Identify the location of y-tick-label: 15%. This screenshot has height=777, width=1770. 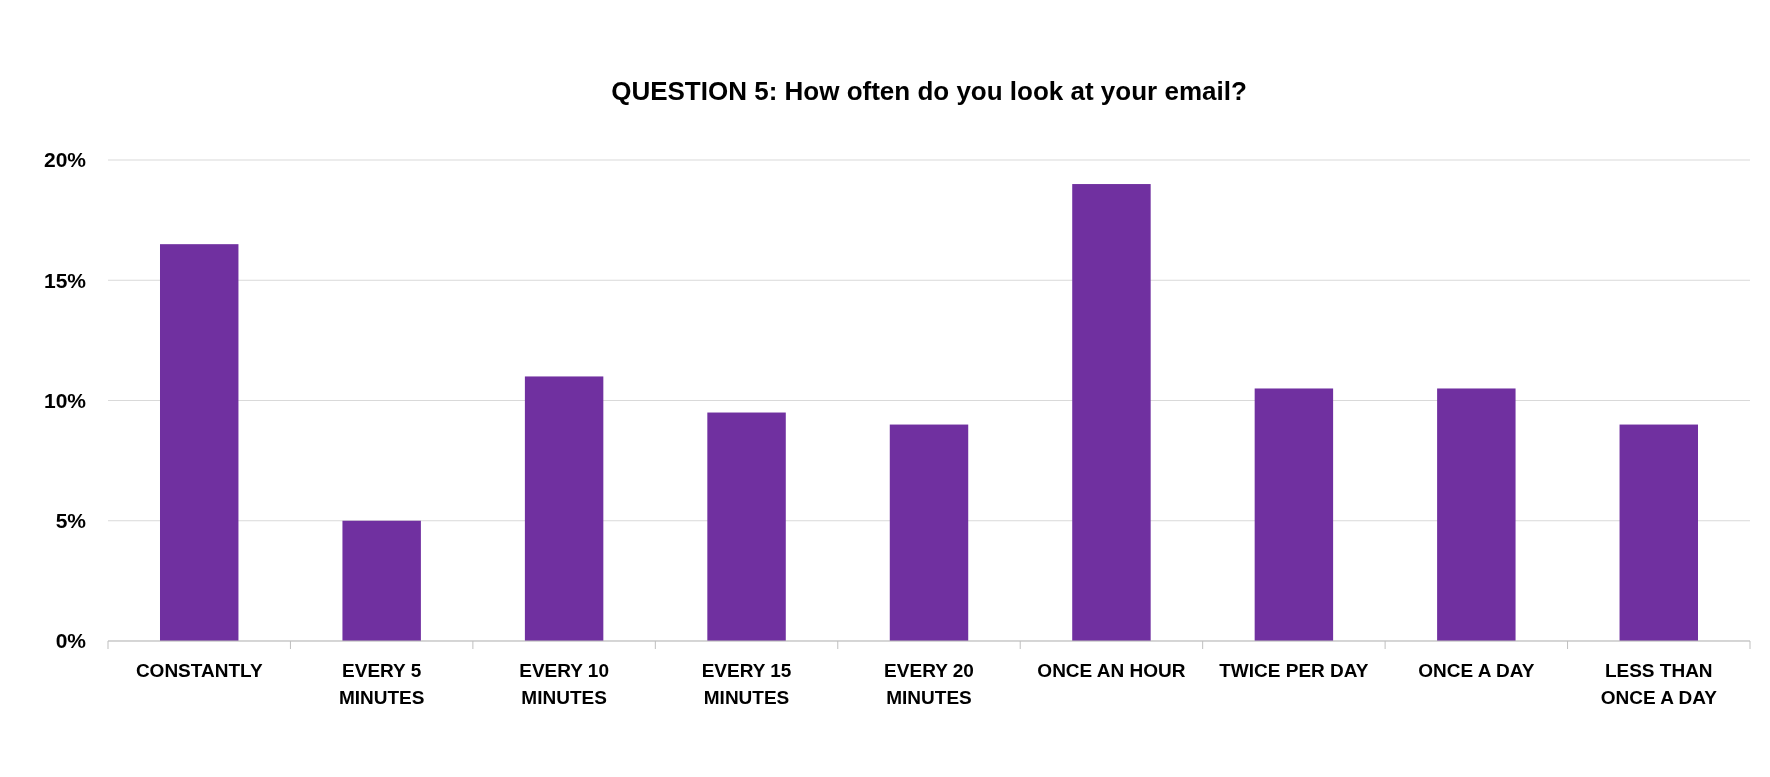
(65, 280).